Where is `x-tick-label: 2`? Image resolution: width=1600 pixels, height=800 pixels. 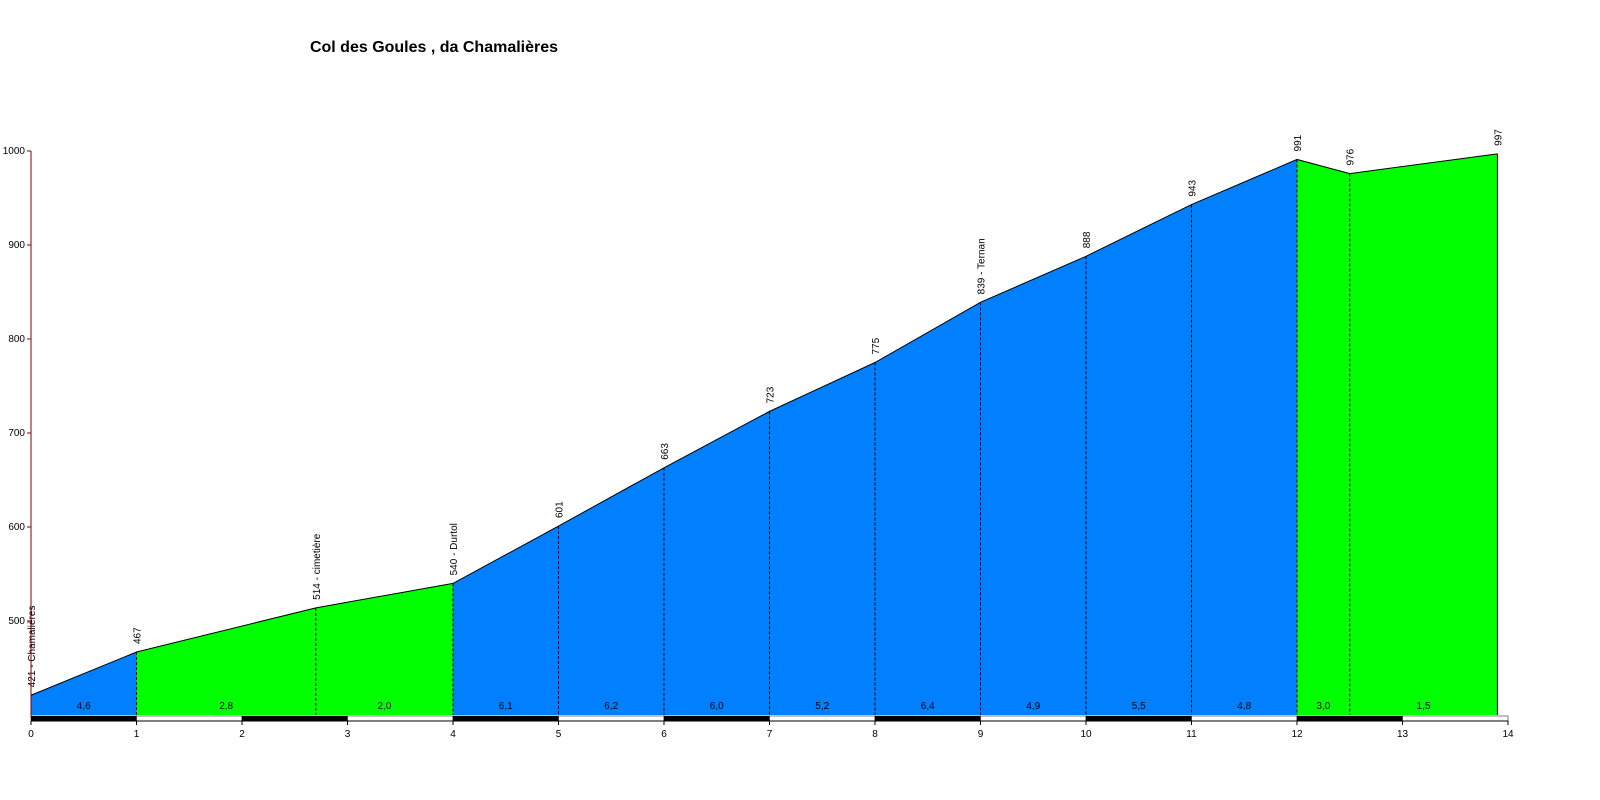
x-tick-label: 2 is located at coordinates (242, 734).